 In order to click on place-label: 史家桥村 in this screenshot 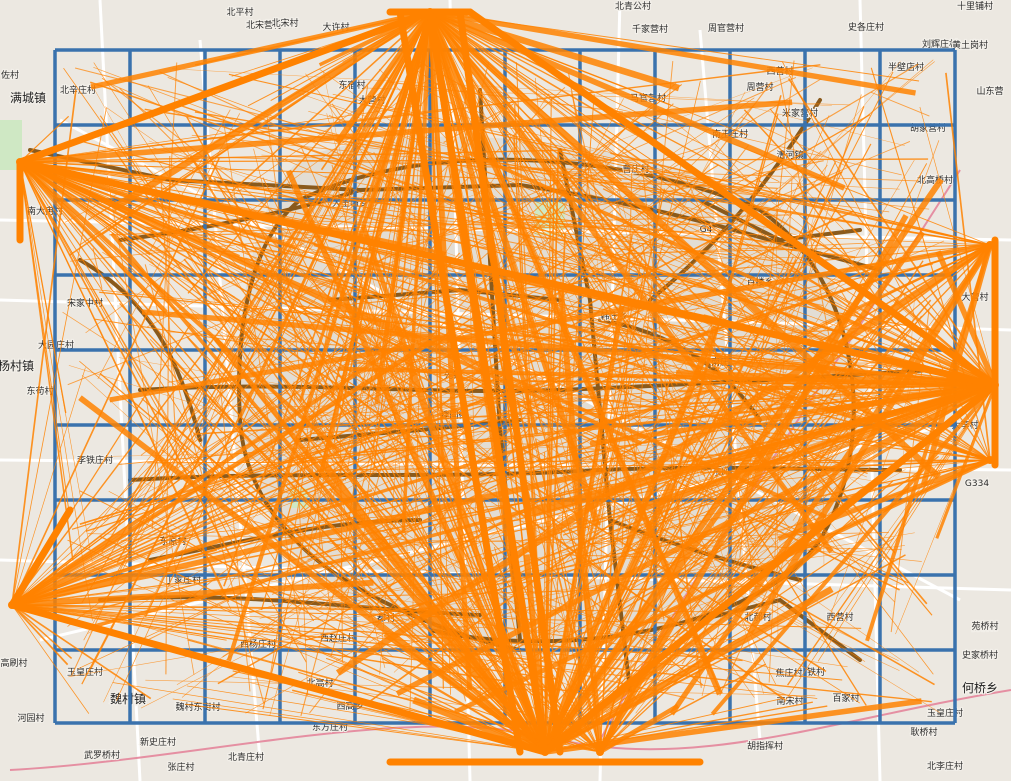, I will do `click(980, 655)`.